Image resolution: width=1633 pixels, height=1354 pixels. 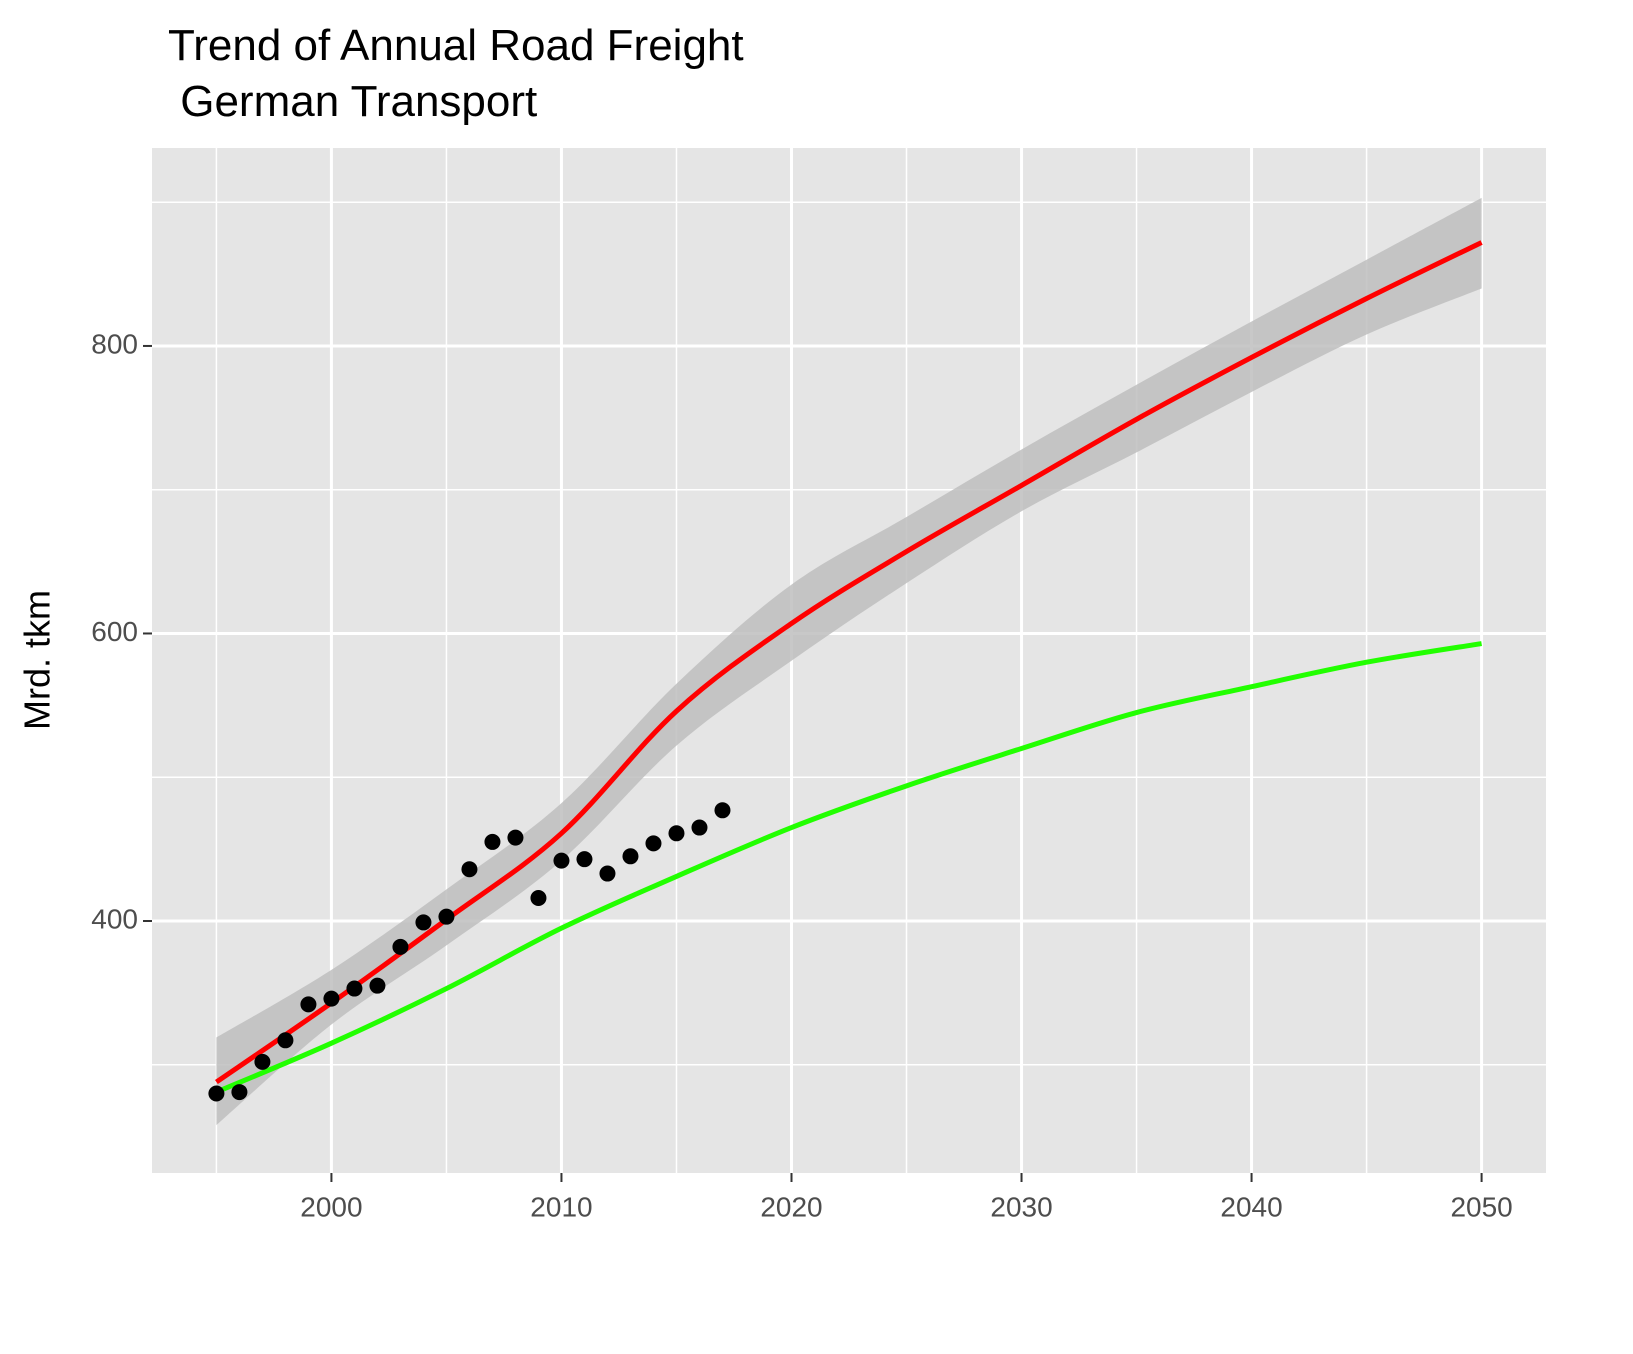 I want to click on y-tick-label: 800, so click(x=114, y=343).